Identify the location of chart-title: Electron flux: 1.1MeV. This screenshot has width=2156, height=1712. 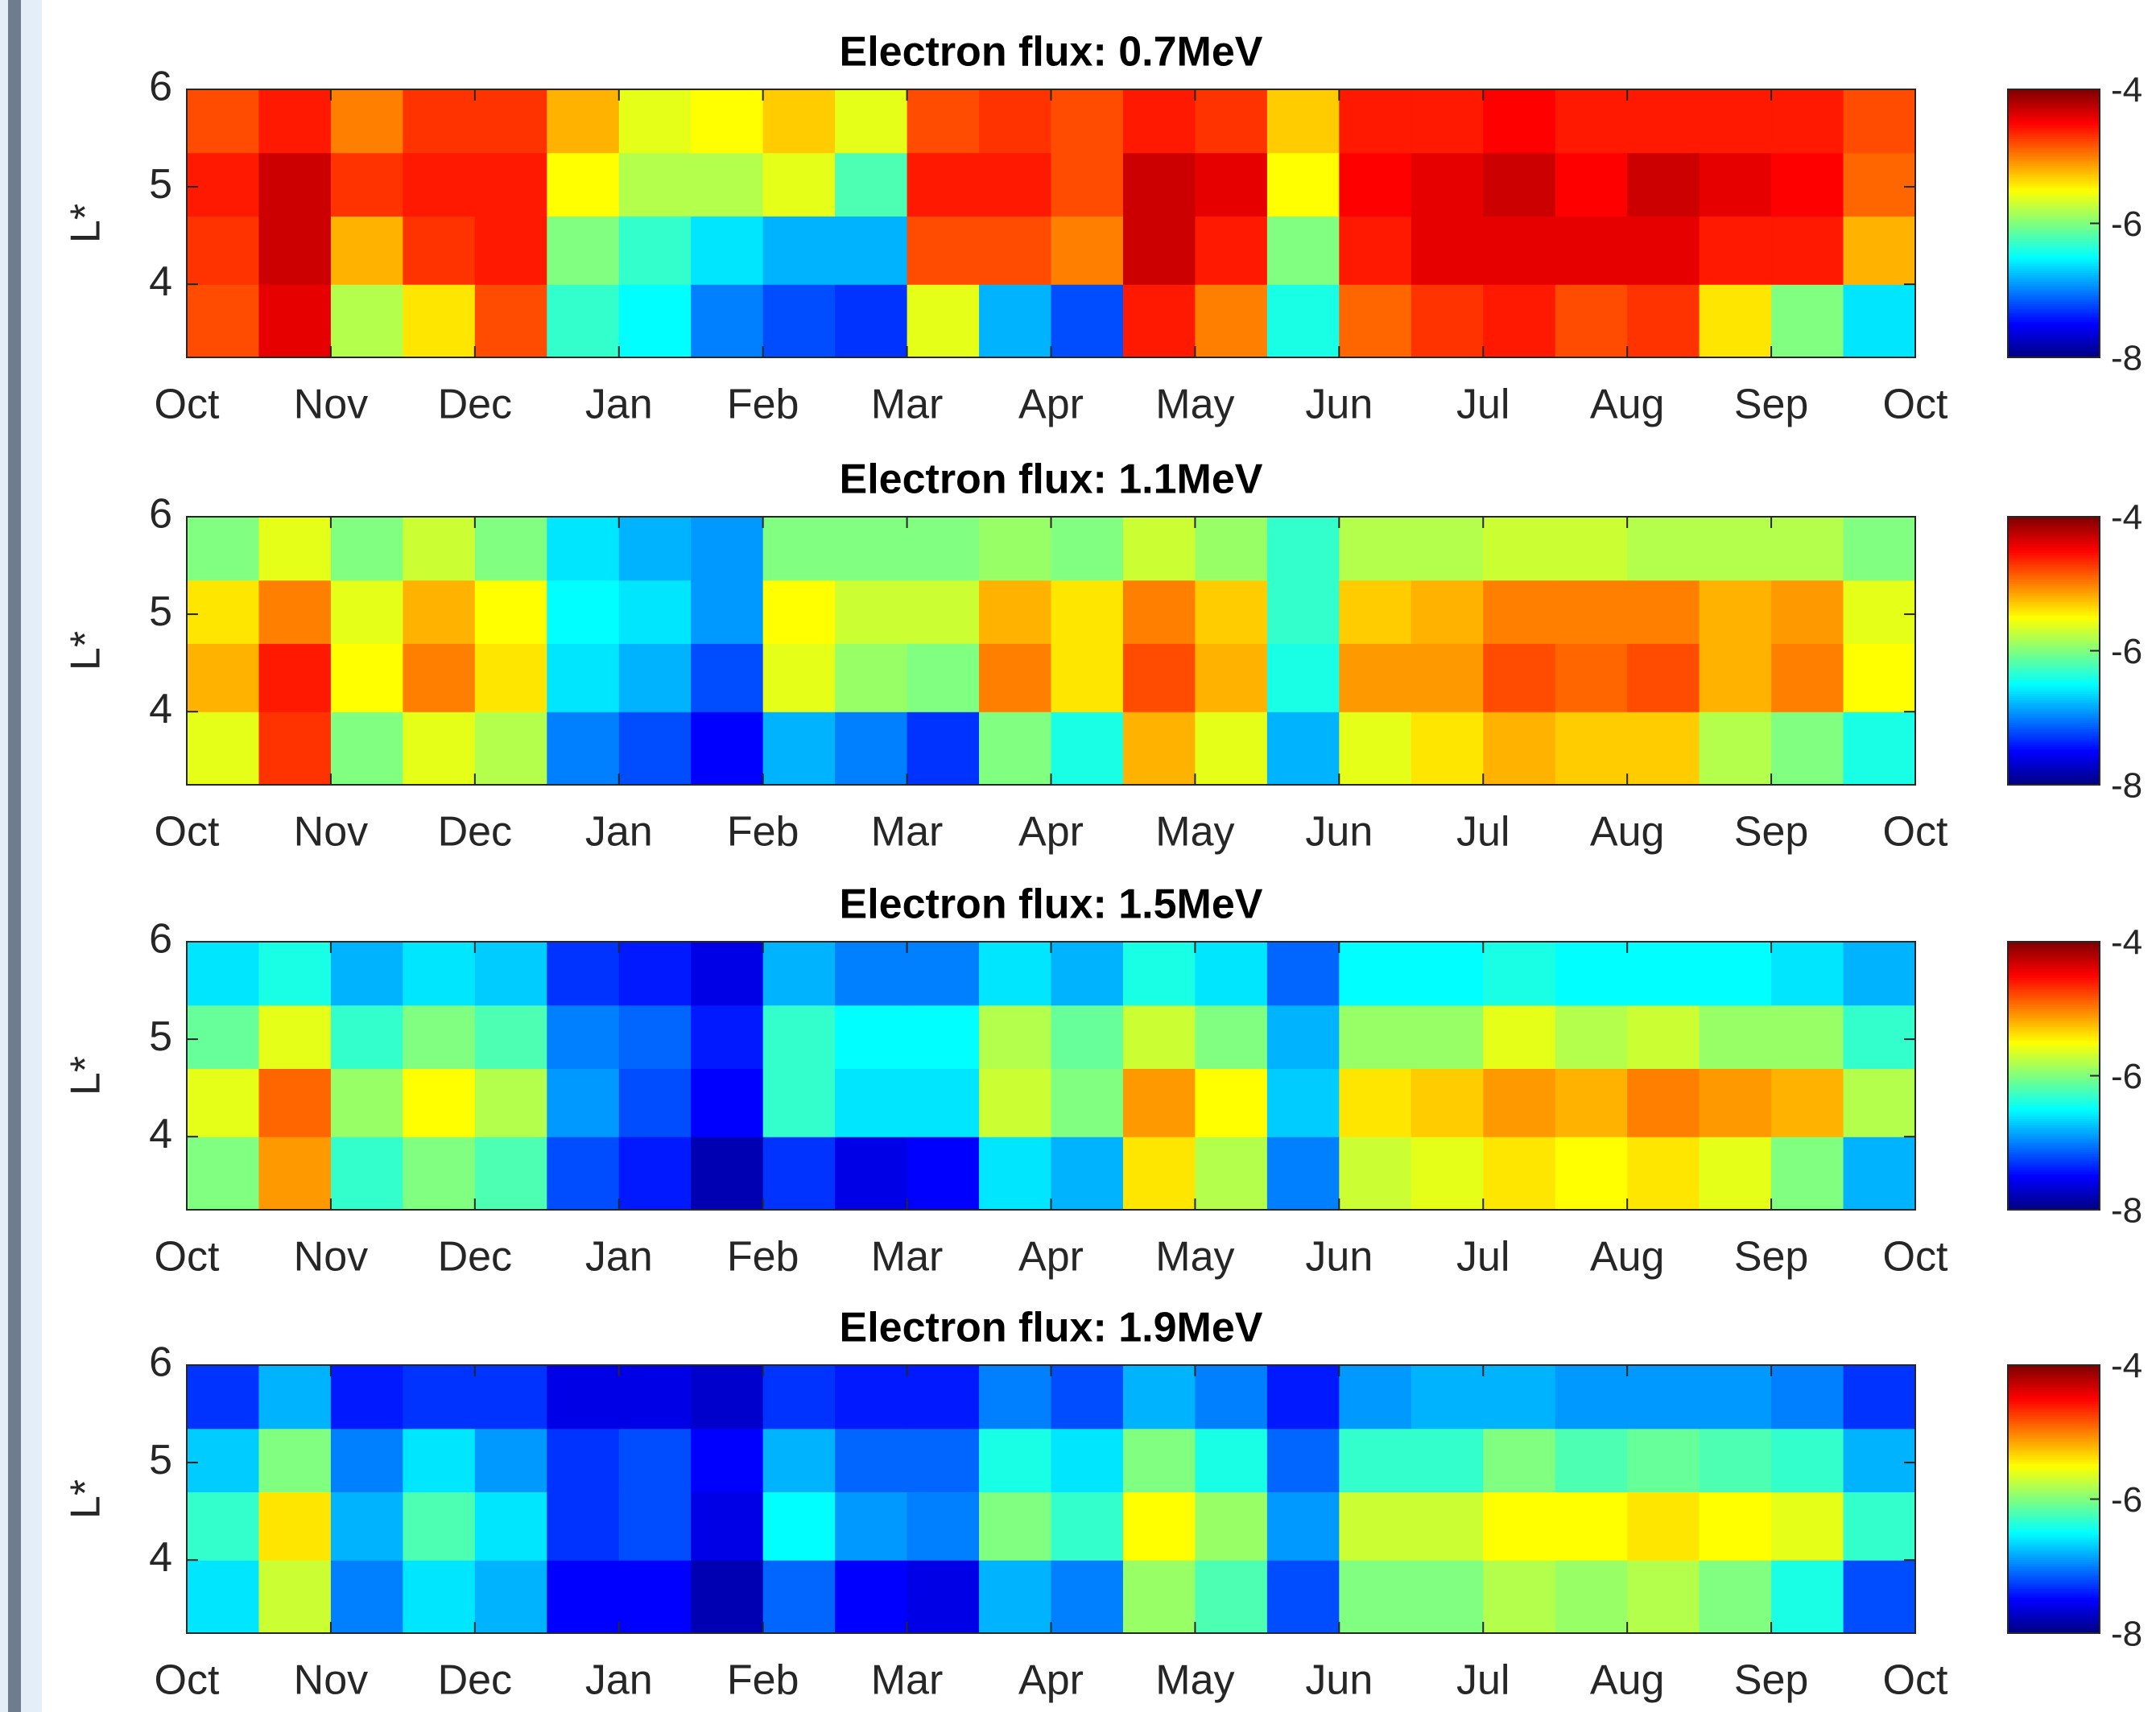
(1051, 479).